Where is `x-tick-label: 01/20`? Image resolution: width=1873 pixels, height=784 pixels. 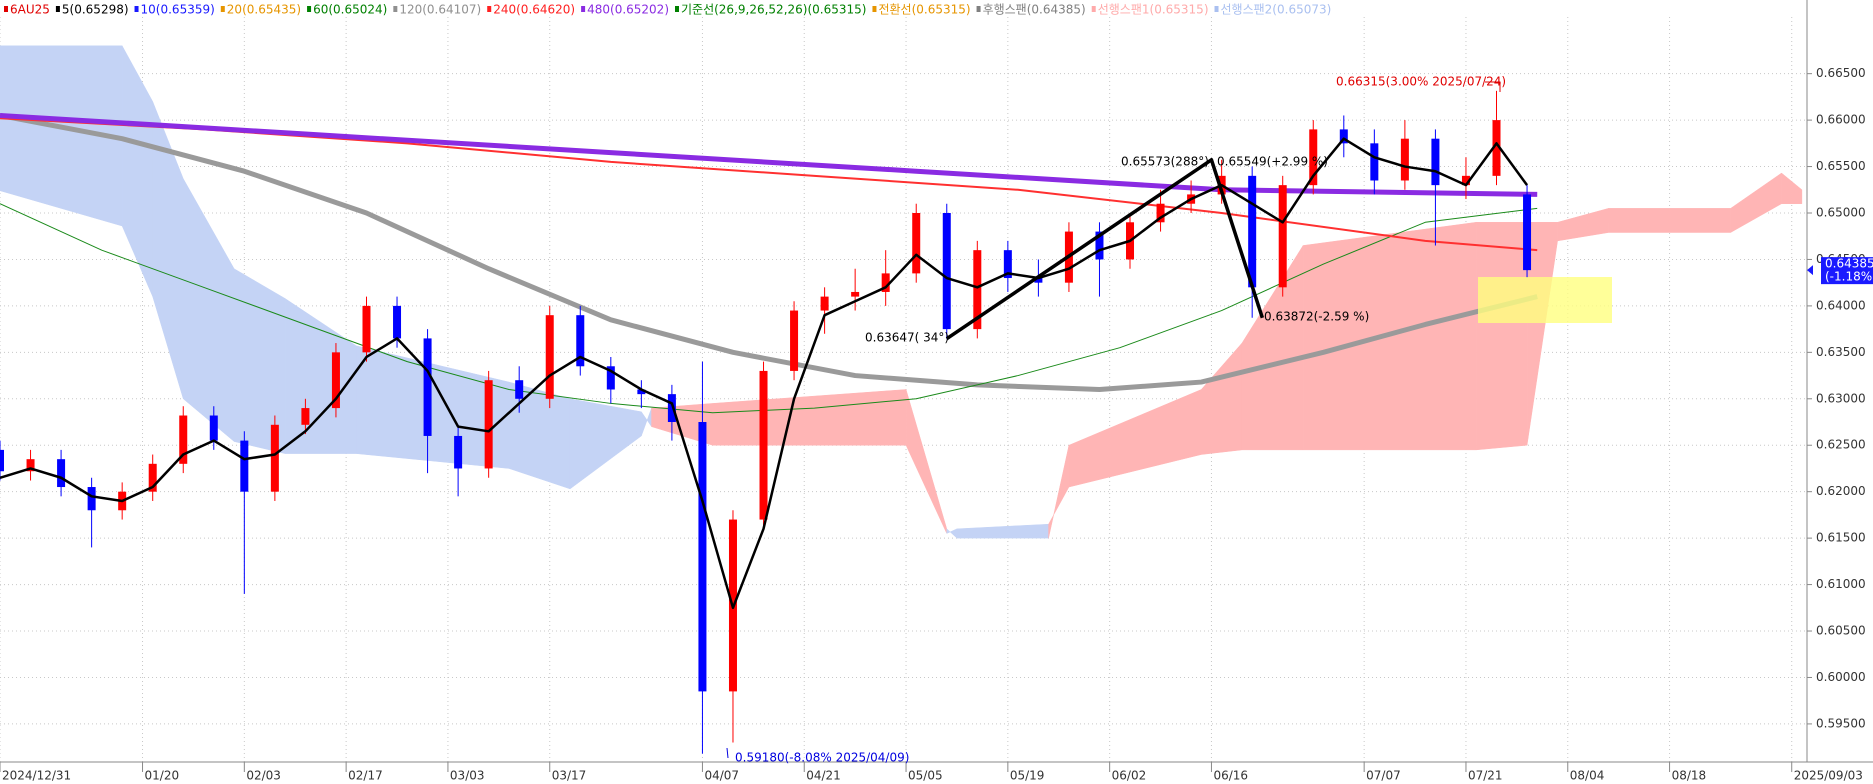
x-tick-label: 01/20 is located at coordinates (162, 776).